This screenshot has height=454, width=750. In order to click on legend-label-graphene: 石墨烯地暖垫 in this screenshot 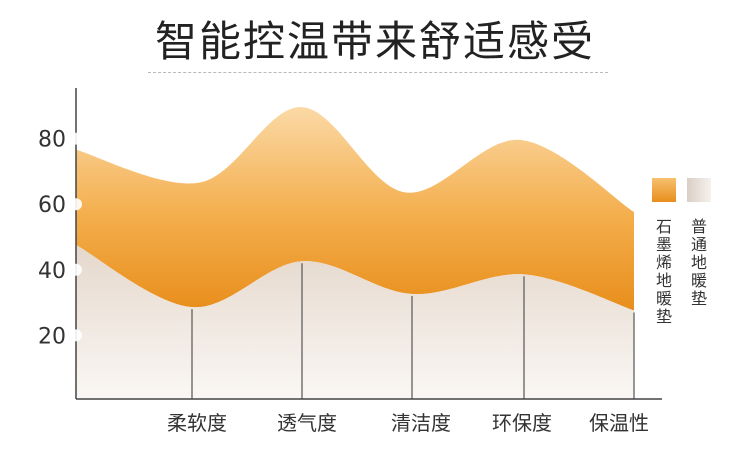, I will do `click(664, 271)`.